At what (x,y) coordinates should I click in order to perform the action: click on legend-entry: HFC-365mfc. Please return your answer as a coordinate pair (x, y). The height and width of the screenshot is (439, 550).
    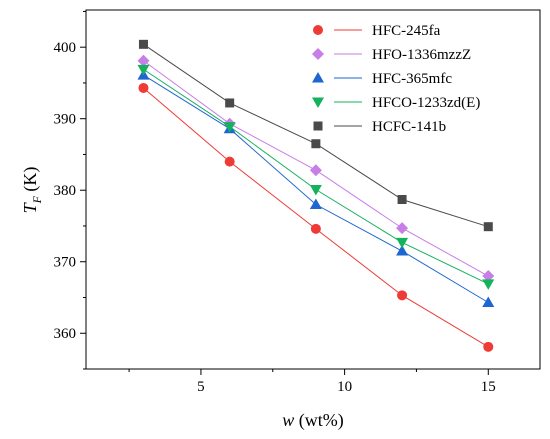
    Looking at the image, I should click on (382, 79).